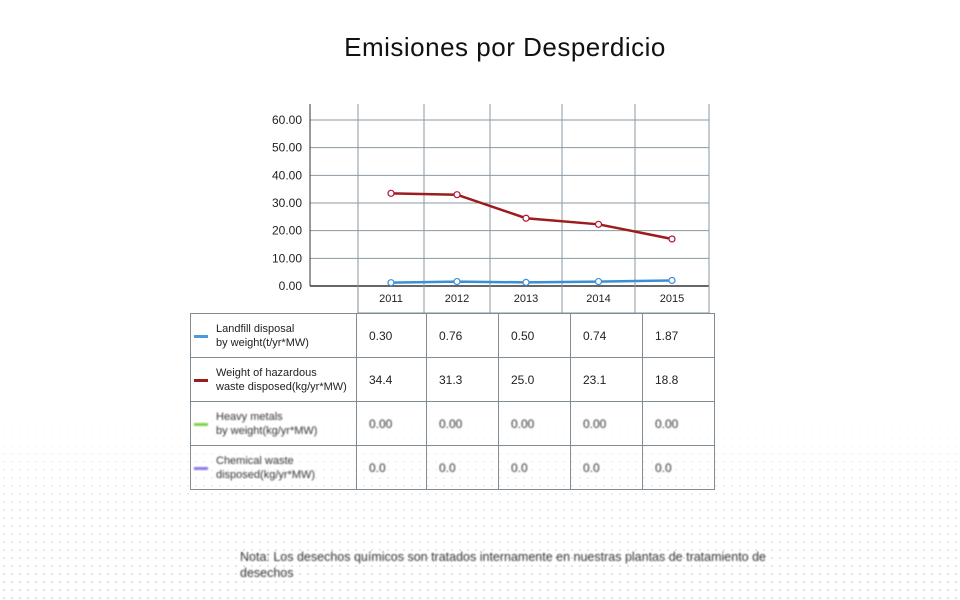  I want to click on series-label-line: waste disposed(kg/yr*MW), so click(281, 386).